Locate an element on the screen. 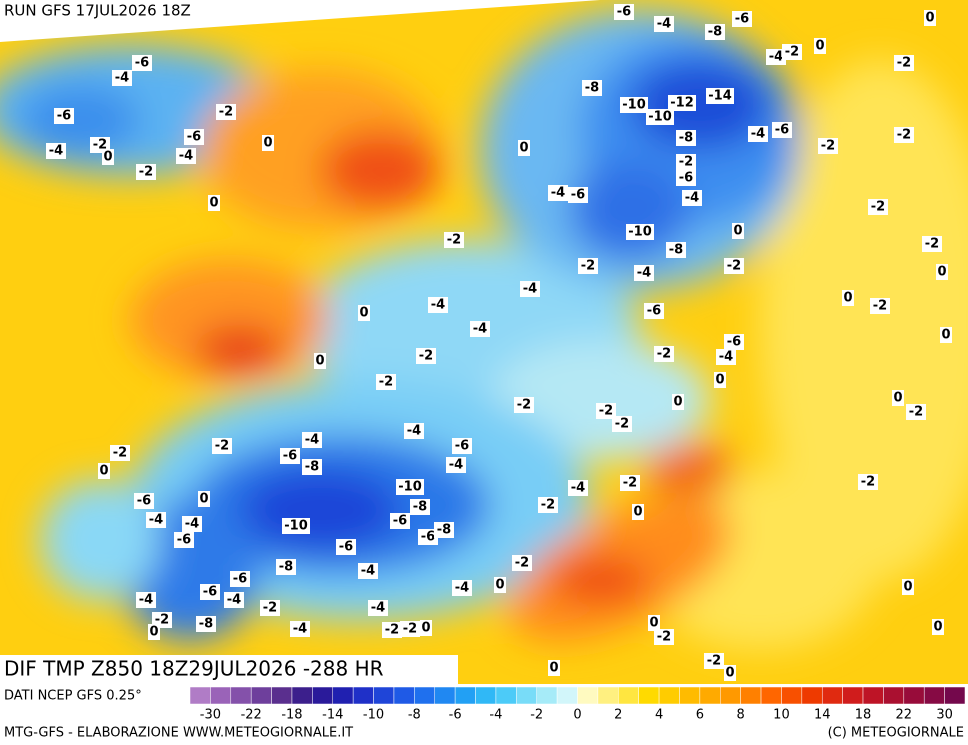 The width and height of the screenshot is (968, 745). color-bar: -30 -22 -18 -14 -10 -8 -6 -4 -2 0 2 4 6 8 10 14 18 22 30 is located at coordinates (577, 704).